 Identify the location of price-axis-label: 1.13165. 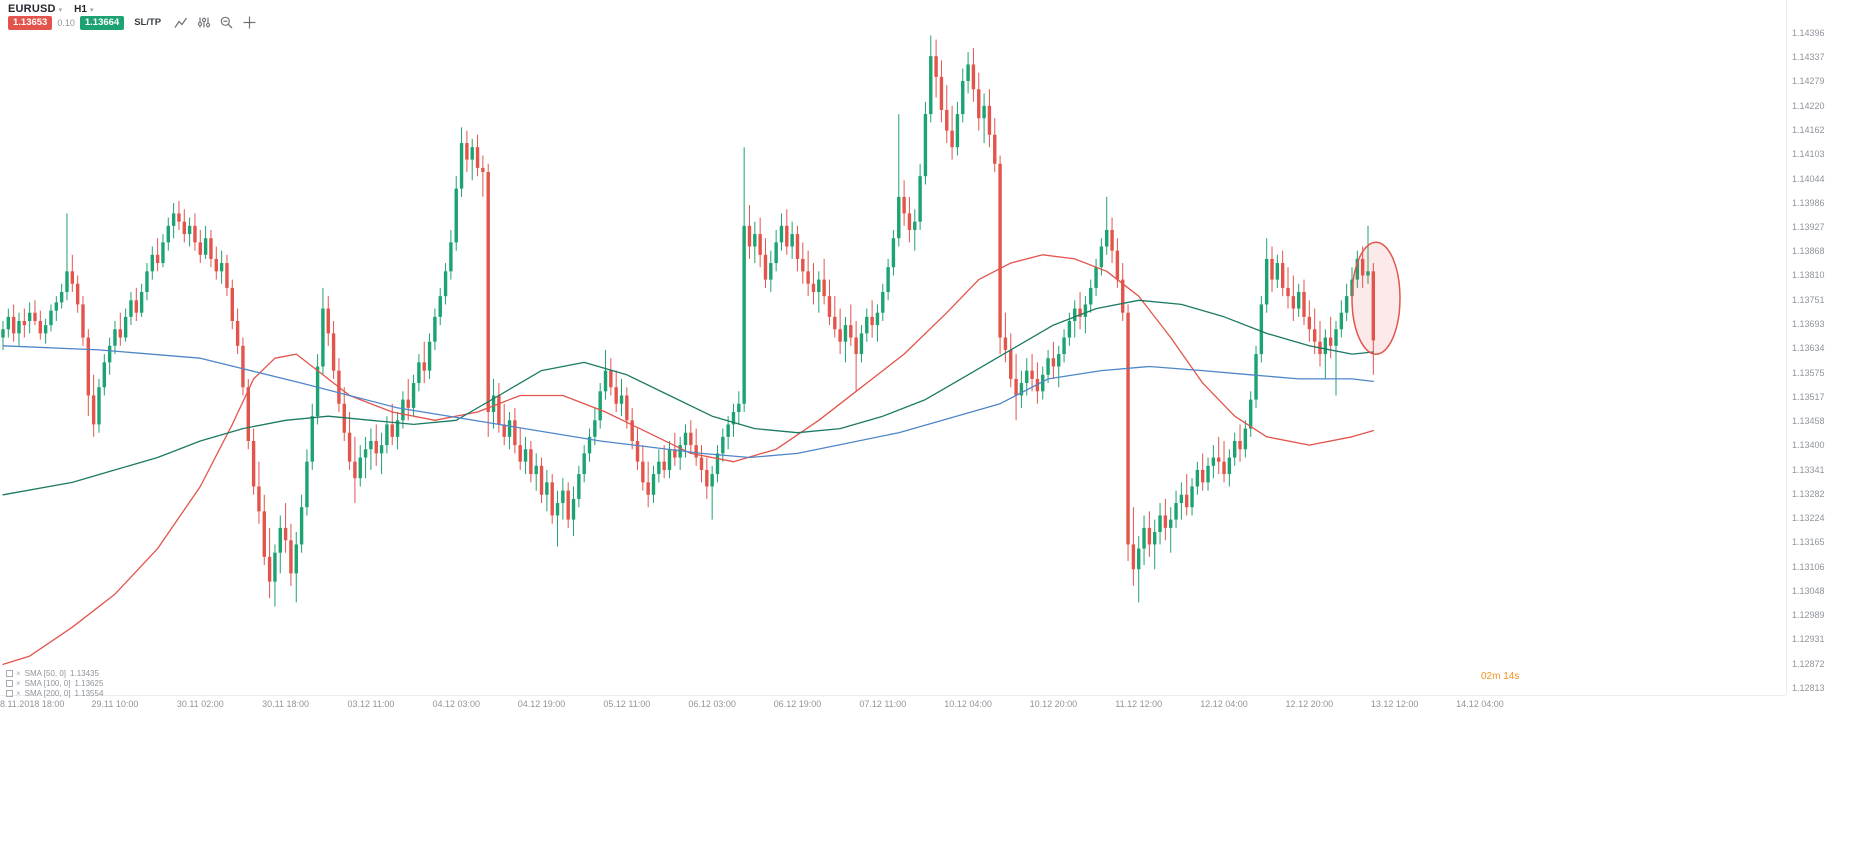
(1808, 542).